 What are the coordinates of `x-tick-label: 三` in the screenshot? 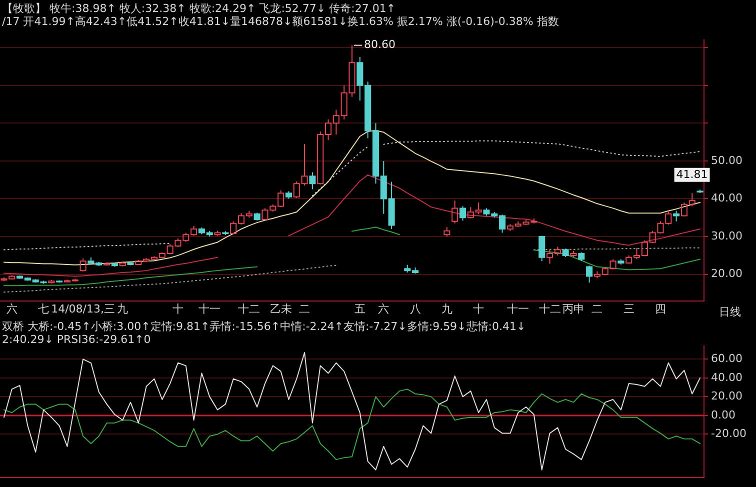 It's located at (628, 309).